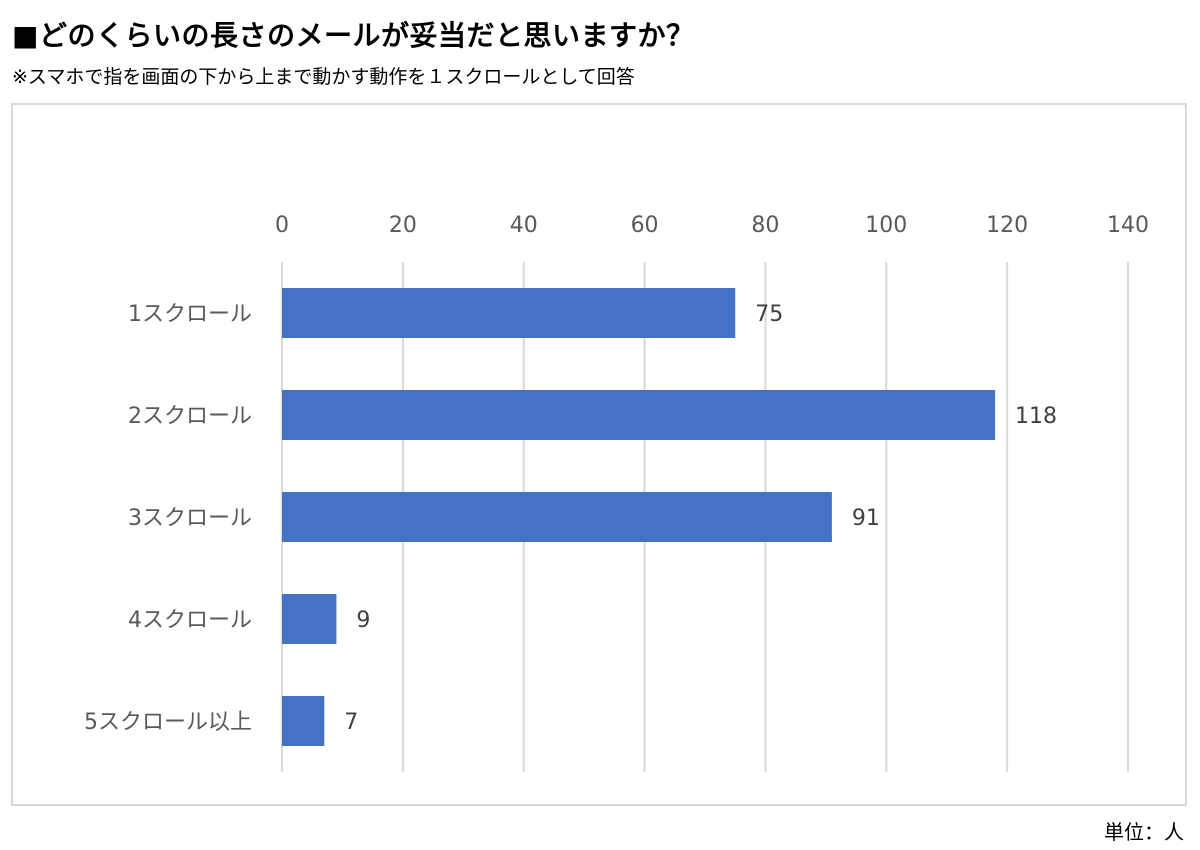 This screenshot has height=850, width=1200. I want to click on x-tick-label: 140, so click(1128, 225).